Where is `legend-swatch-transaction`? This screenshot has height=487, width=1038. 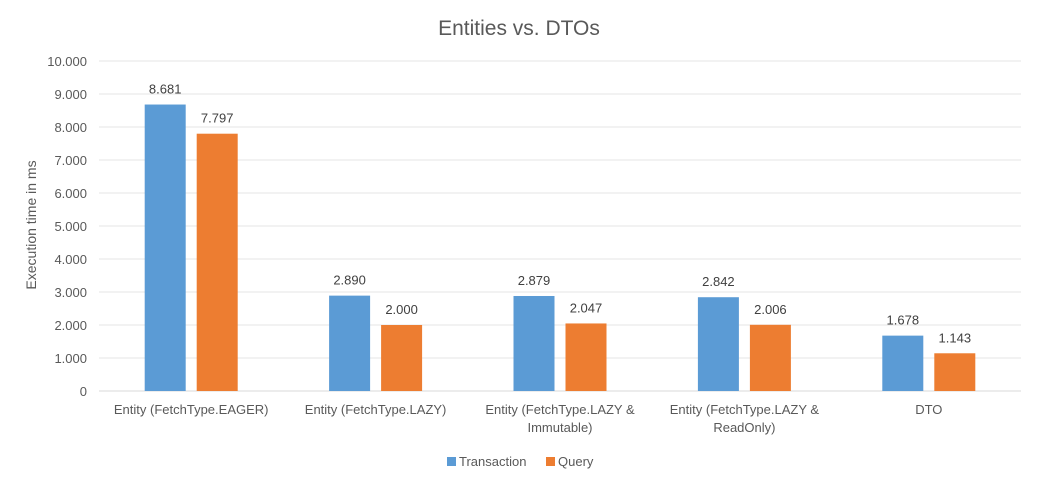
legend-swatch-transaction is located at coordinates (451, 461).